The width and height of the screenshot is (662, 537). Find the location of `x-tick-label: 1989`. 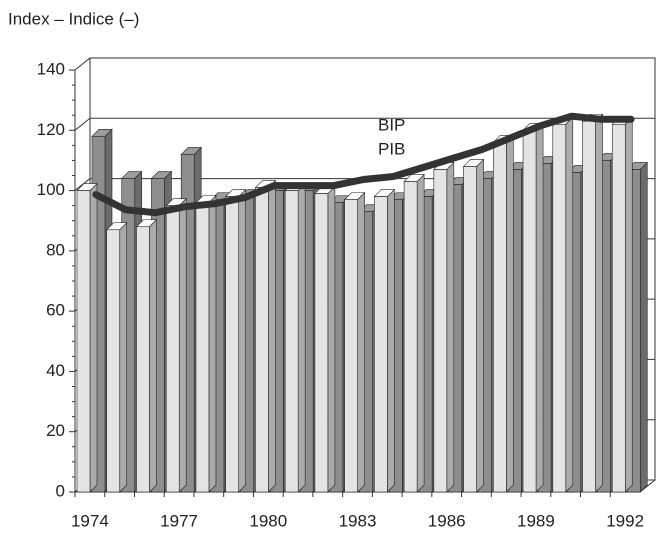

x-tick-label: 1989 is located at coordinates (536, 520).